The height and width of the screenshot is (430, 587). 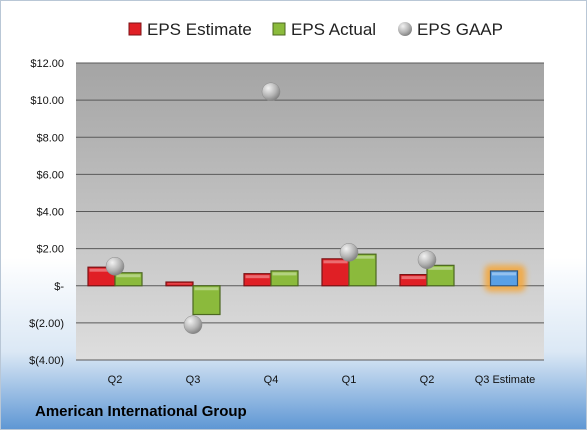 What do you see at coordinates (50, 250) in the screenshot?
I see `y-tick-label: $2.00` at bounding box center [50, 250].